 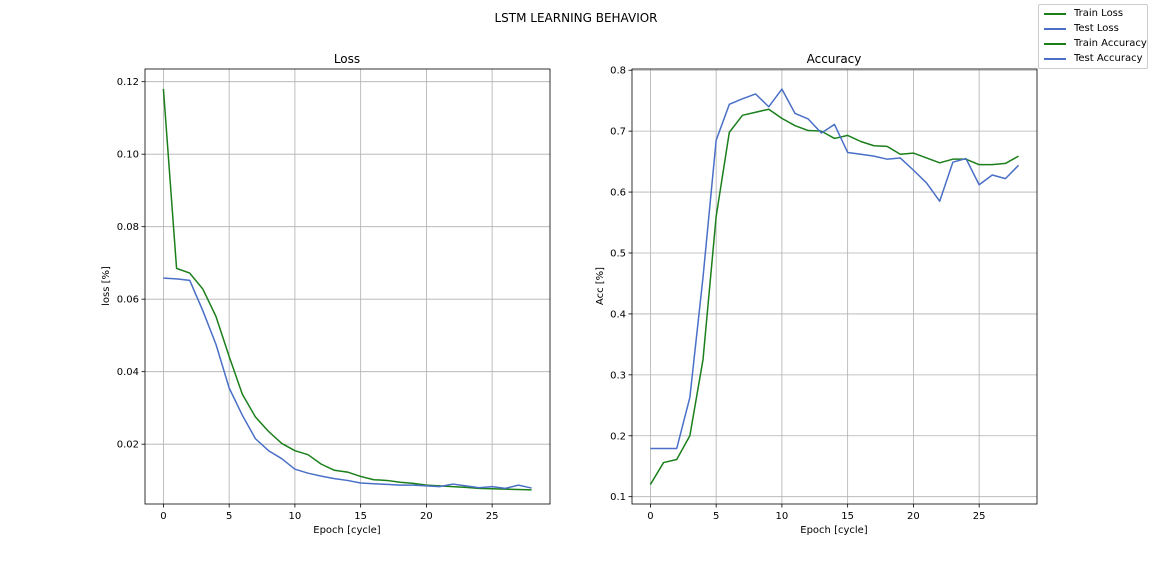 What do you see at coordinates (716, 516) in the screenshot?
I see `accuracy-xtick-label: 5` at bounding box center [716, 516].